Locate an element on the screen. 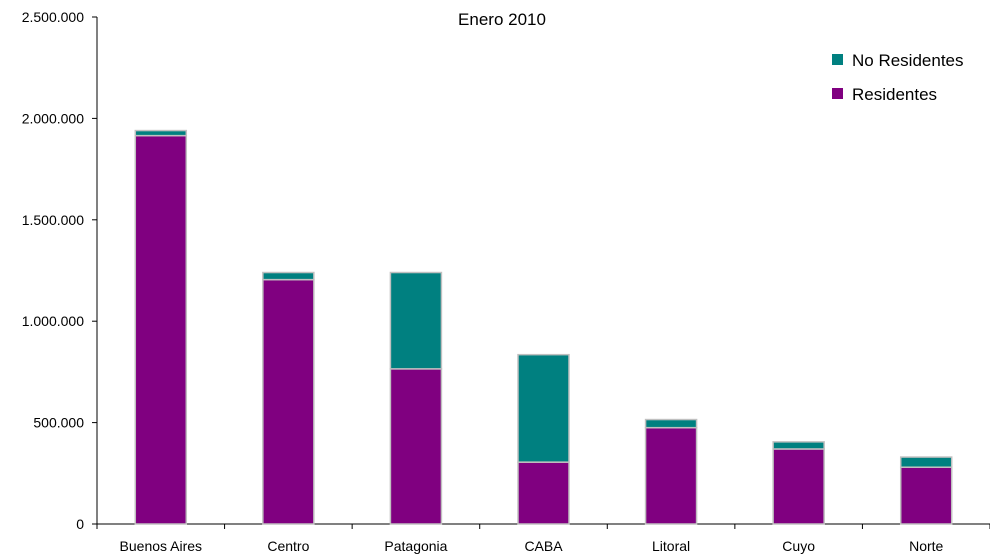 The height and width of the screenshot is (555, 990). x-tick-label: Litoral is located at coordinates (671, 546).